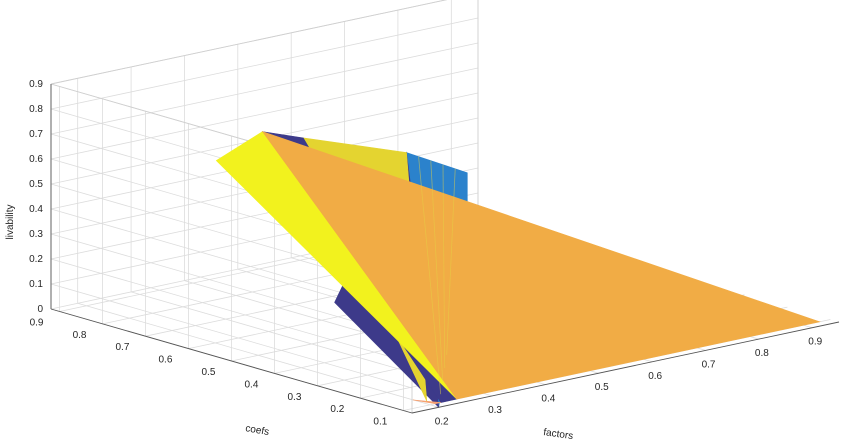 This screenshot has width=856, height=441. What do you see at coordinates (426, 402) in the screenshot?
I see `surface-face-salmon` at bounding box center [426, 402].